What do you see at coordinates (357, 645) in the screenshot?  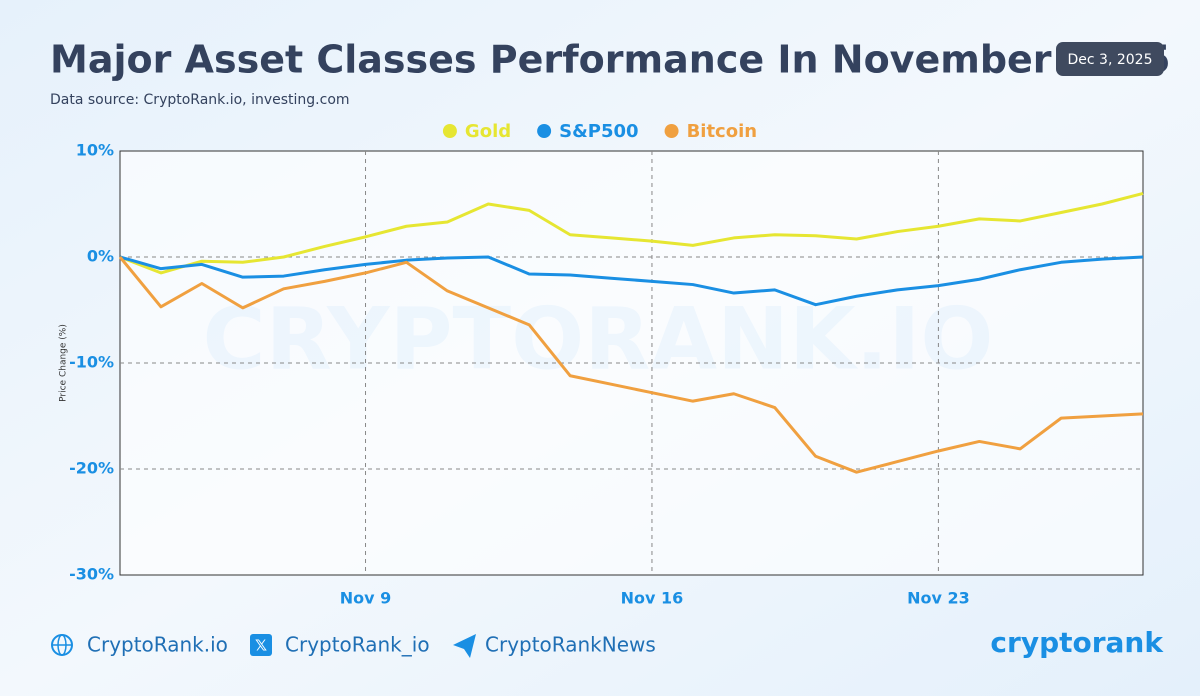 I see `footer-link: CryptoRank_io` at bounding box center [357, 645].